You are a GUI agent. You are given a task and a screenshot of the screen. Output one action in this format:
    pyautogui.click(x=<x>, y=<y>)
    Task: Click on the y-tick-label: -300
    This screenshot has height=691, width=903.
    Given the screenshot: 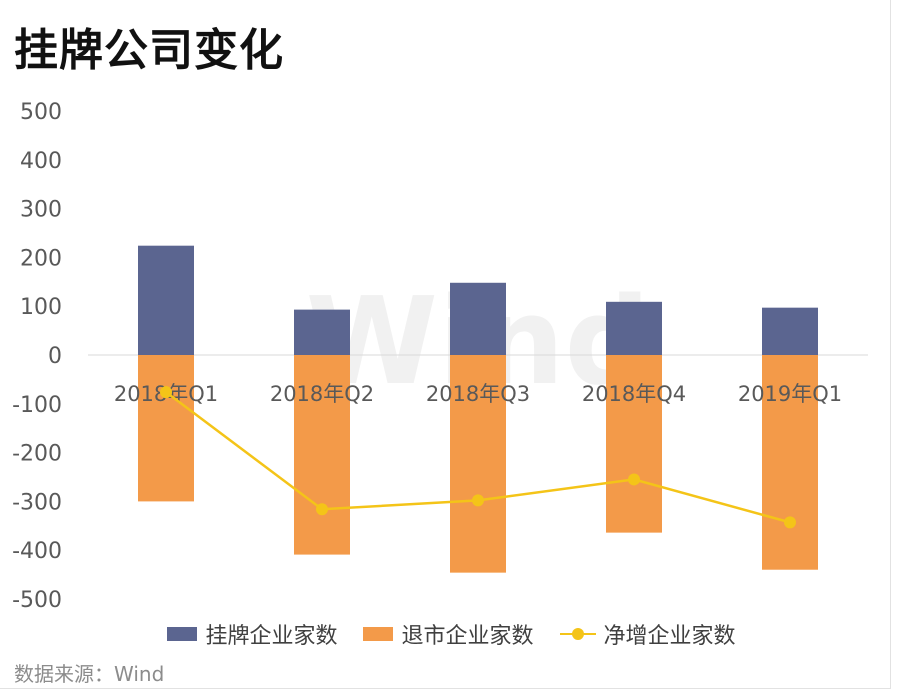 What is the action you would take?
    pyautogui.click(x=37, y=502)
    